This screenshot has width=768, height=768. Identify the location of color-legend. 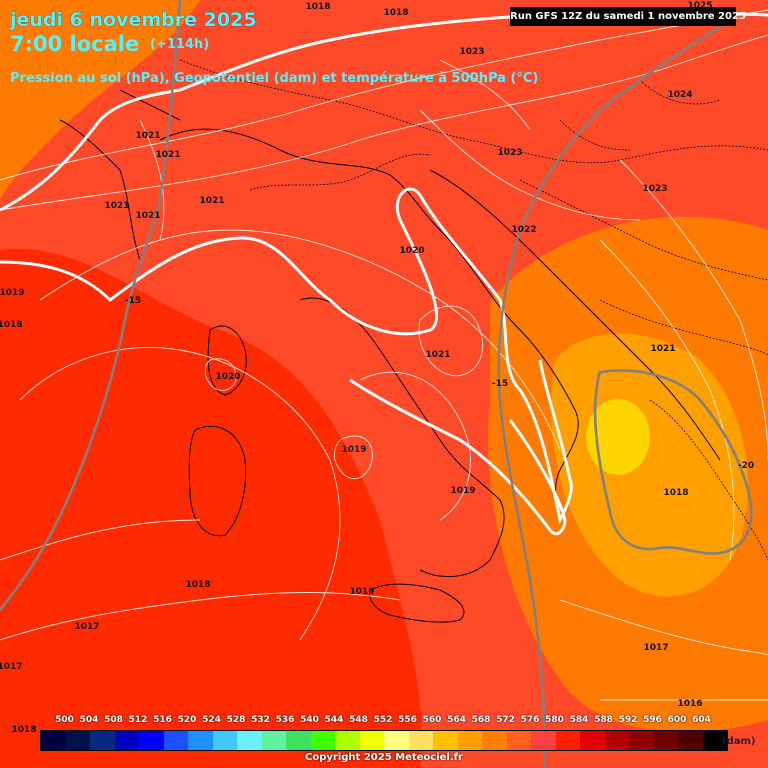
(384, 740).